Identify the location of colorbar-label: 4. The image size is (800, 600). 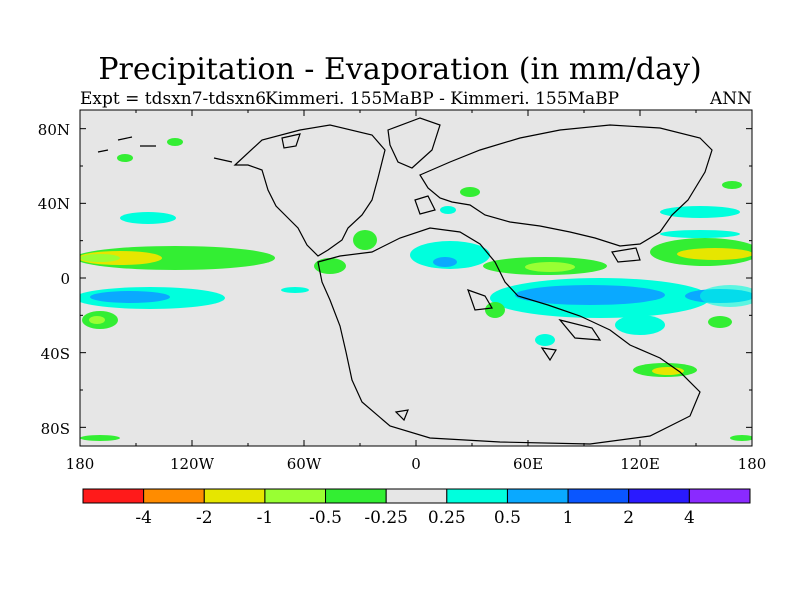
(689, 518).